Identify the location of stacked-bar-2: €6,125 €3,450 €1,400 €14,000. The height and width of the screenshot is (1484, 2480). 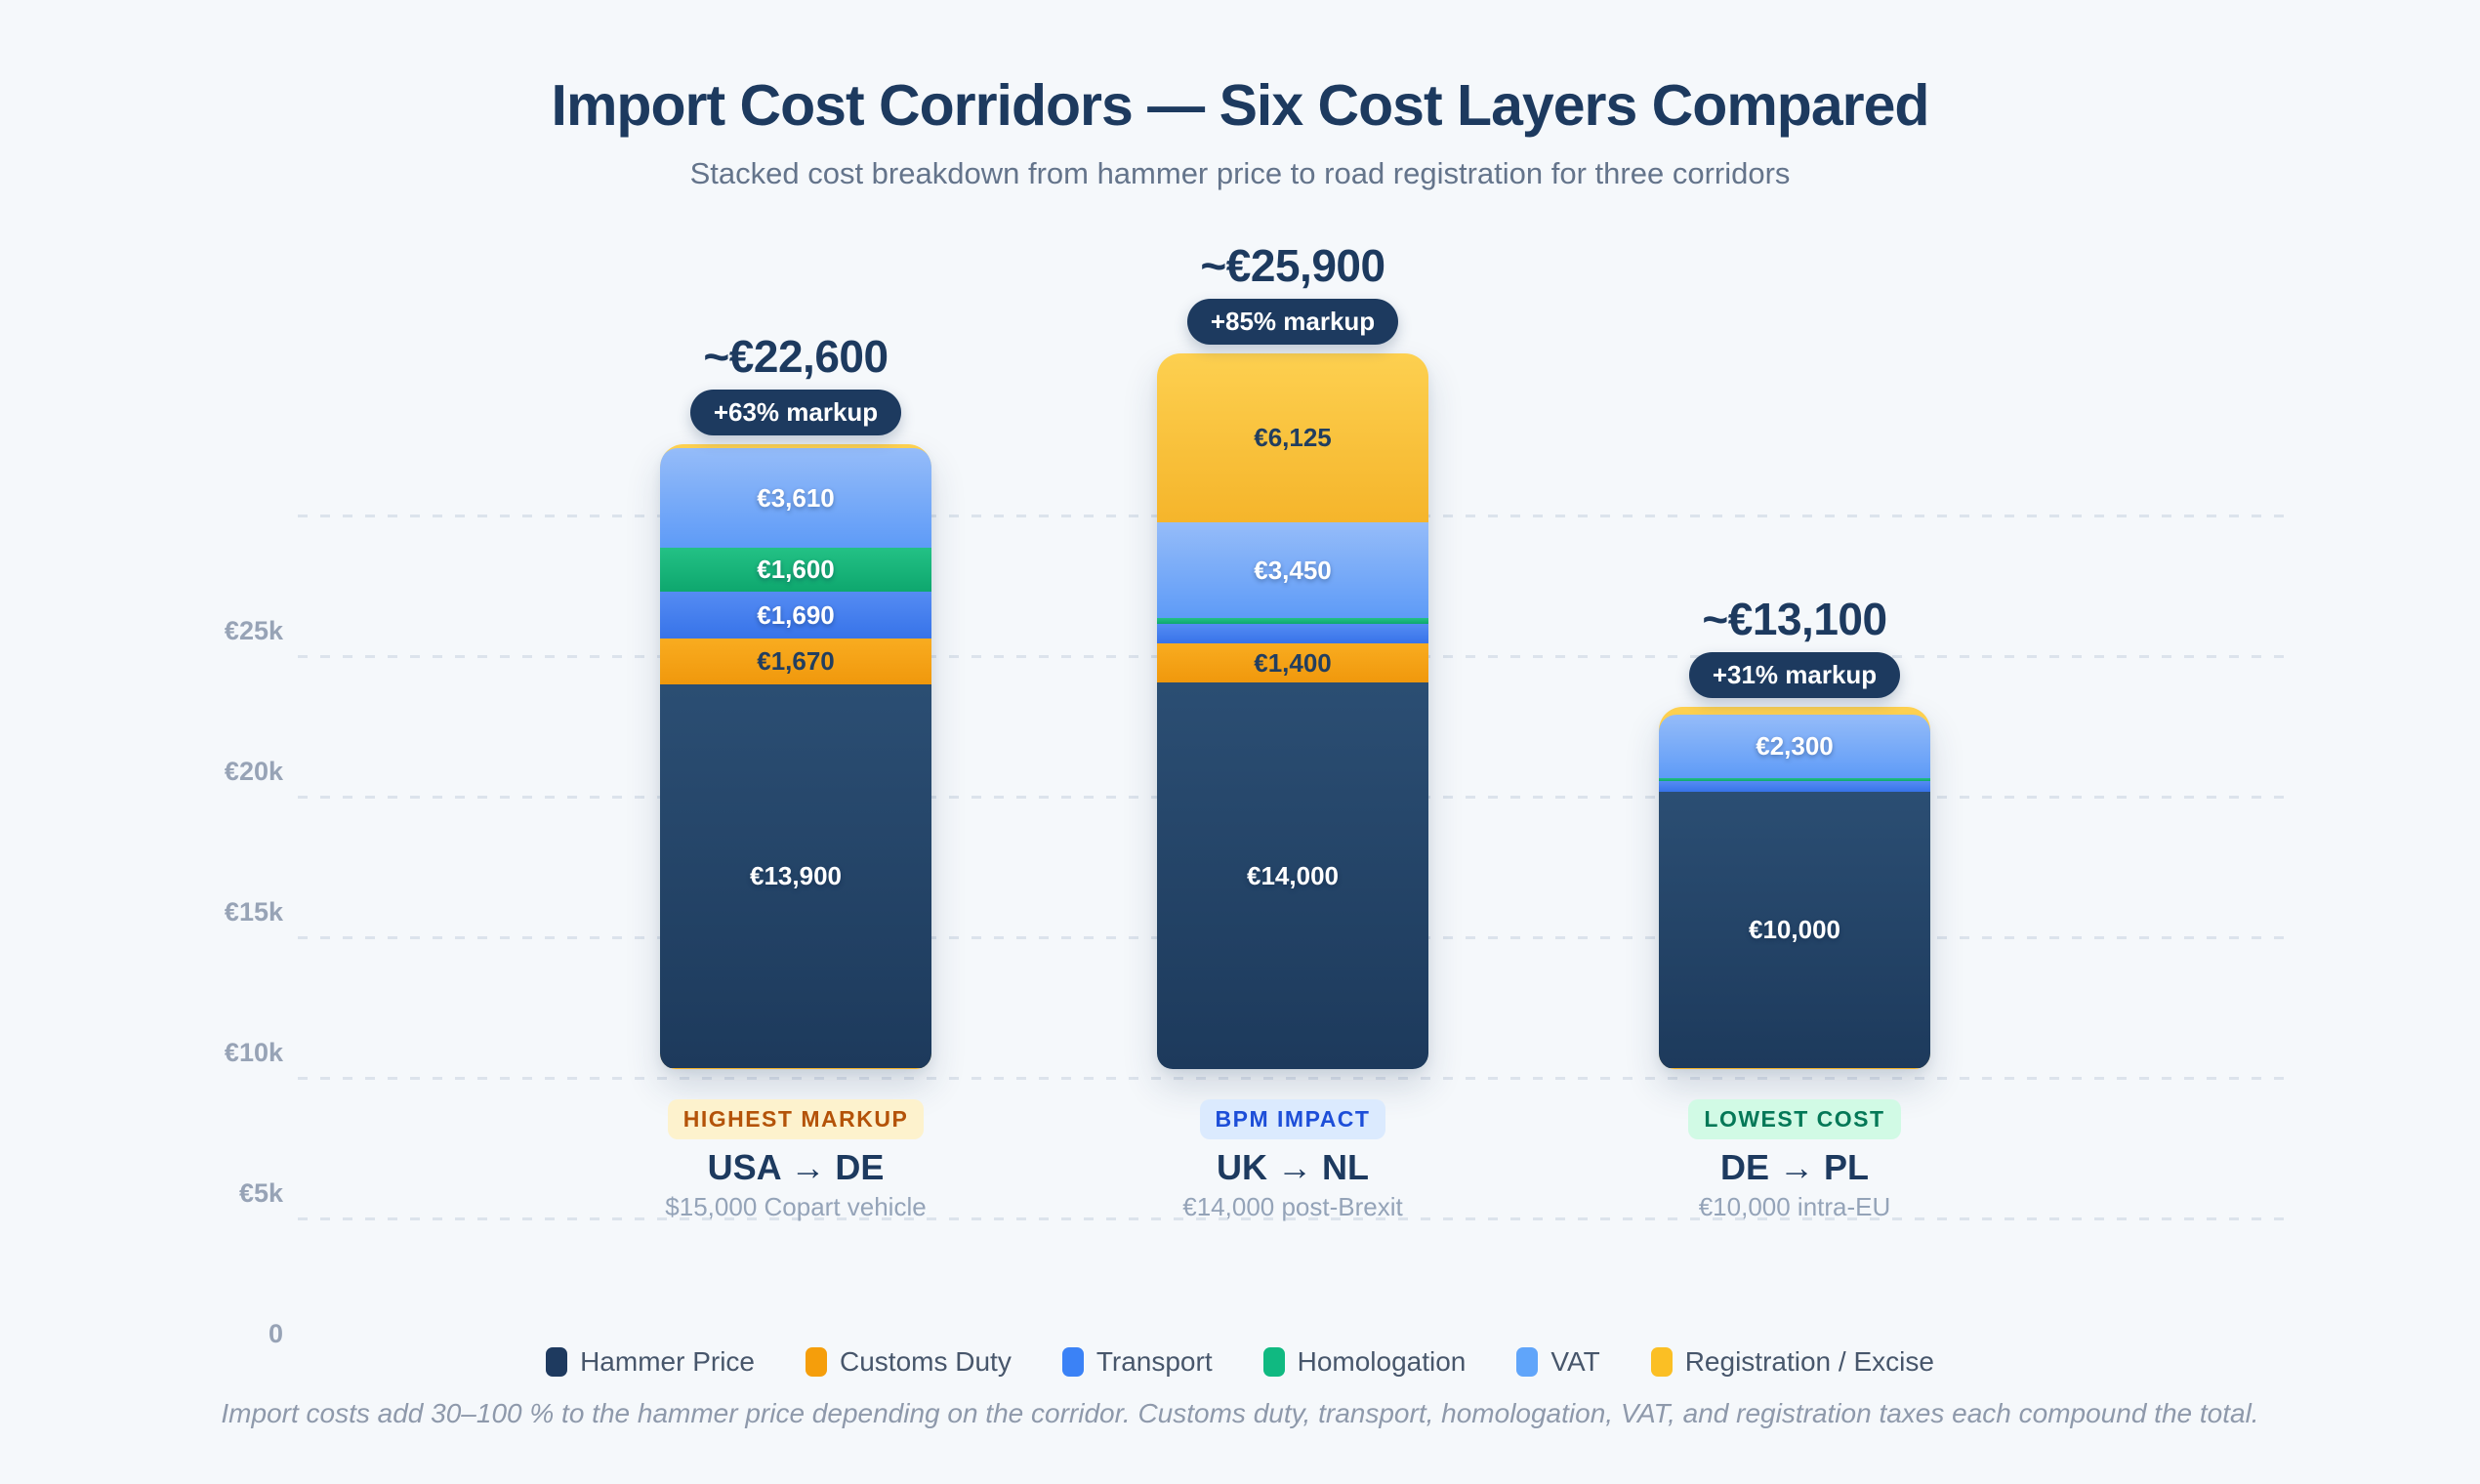
(1292, 711).